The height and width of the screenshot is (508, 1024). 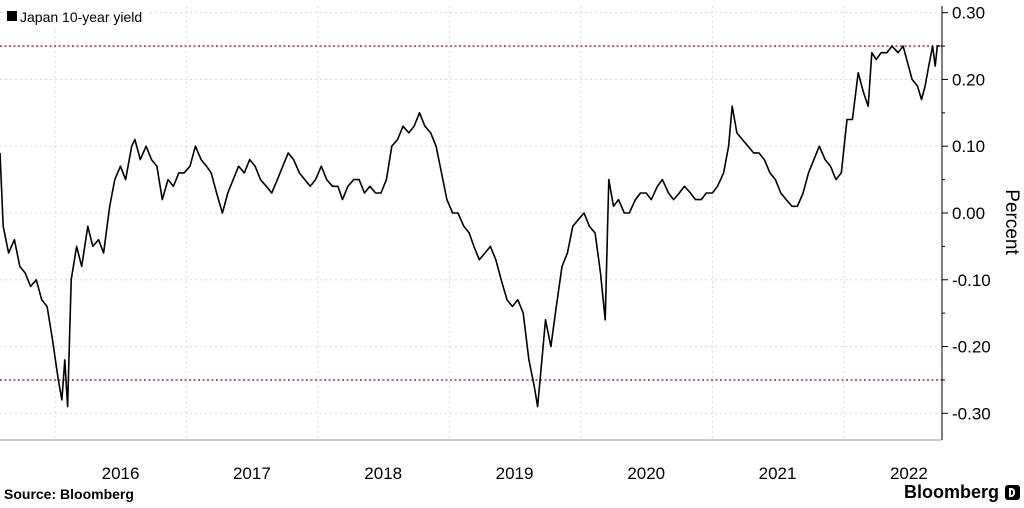 I want to click on source-note: Source: Bloomberg, so click(x=69, y=494).